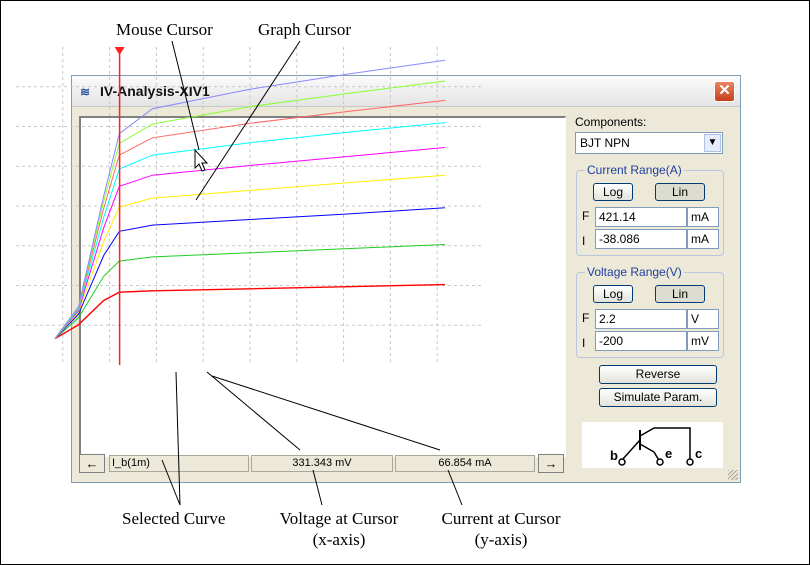 This screenshot has width=810, height=565. I want to click on cursor-voltage-field: 331.343 mV, so click(322, 463).